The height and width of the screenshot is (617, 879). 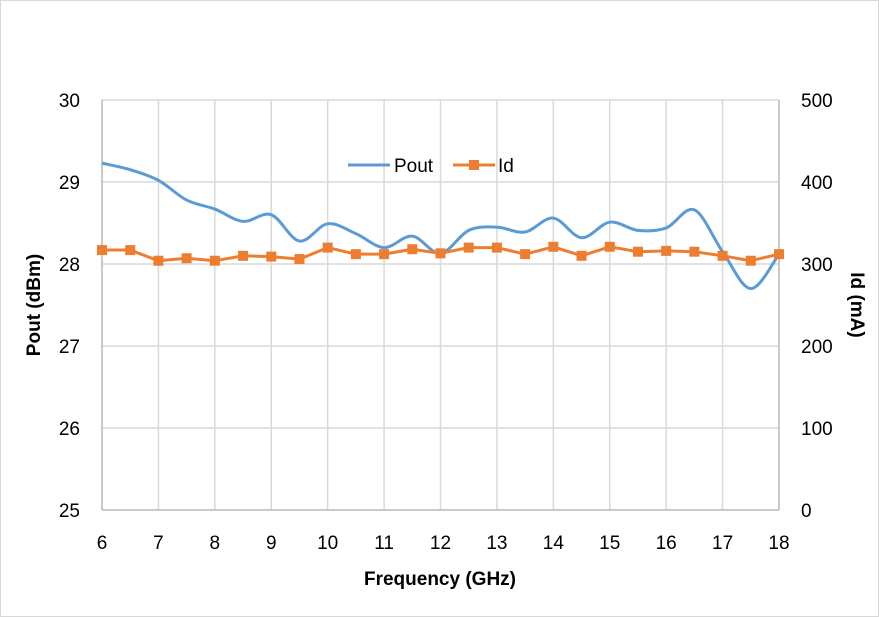 I want to click on y2-tick-label: 200, so click(x=817, y=347).